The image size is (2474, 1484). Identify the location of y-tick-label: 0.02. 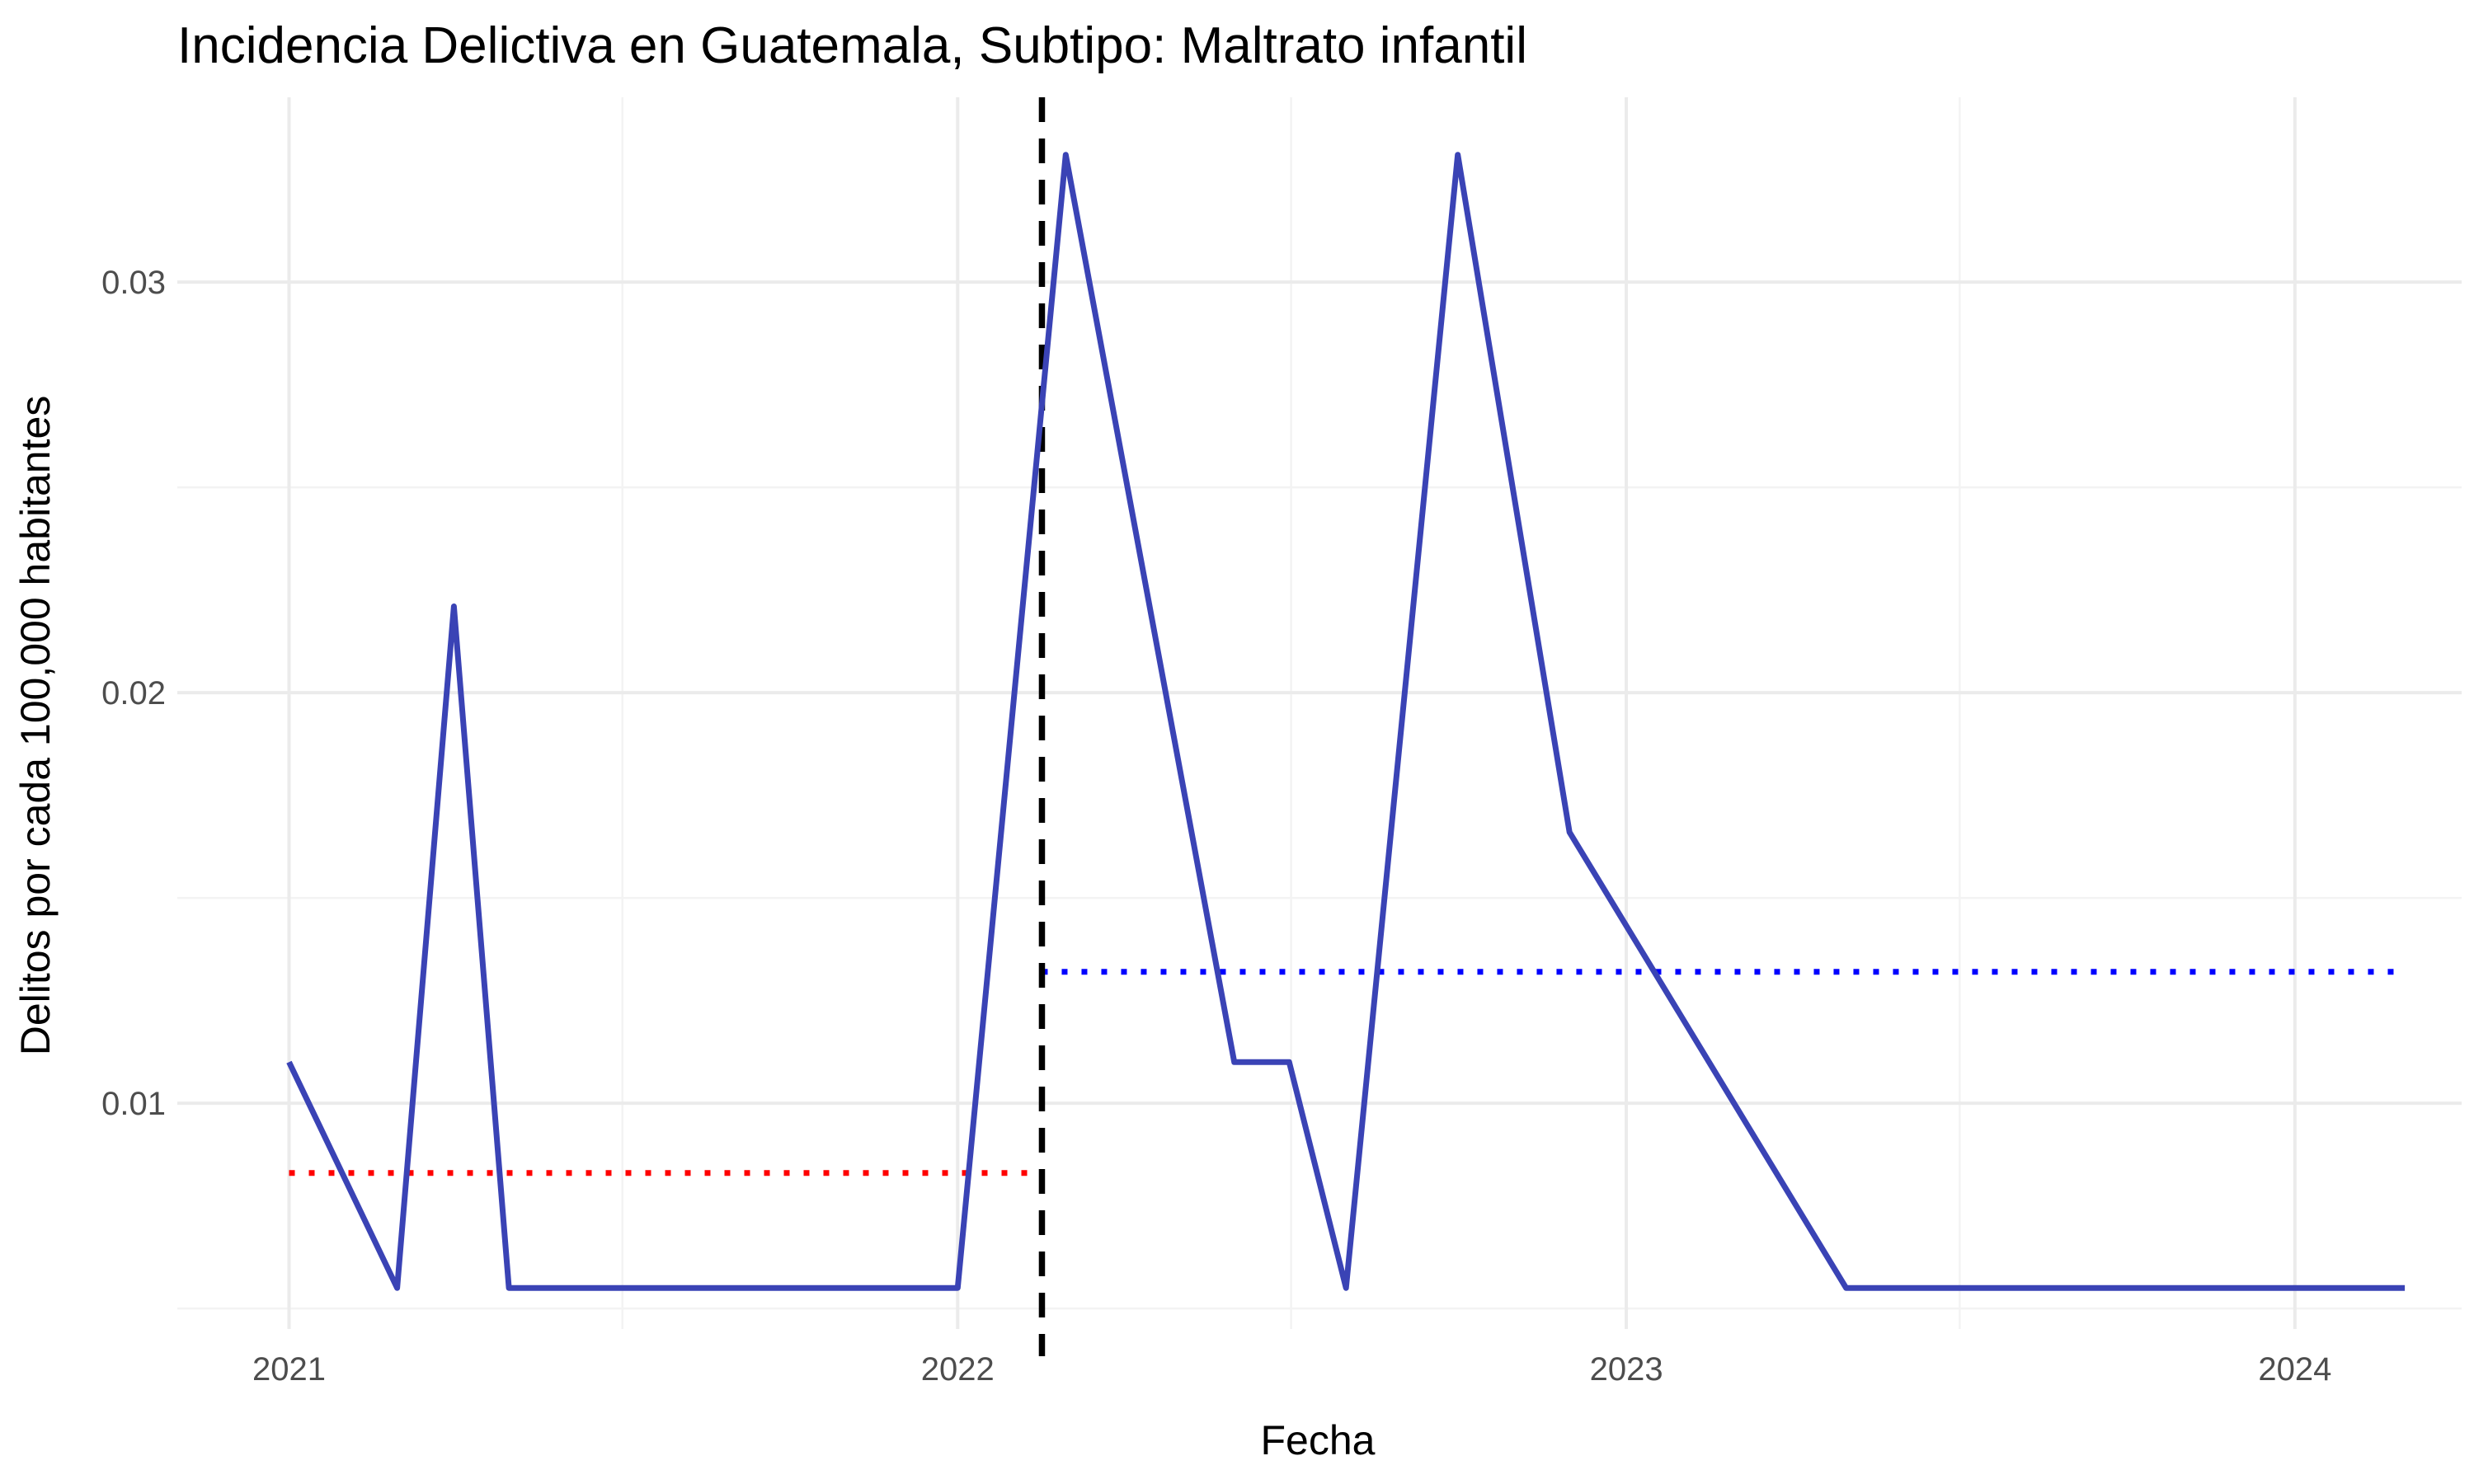
(133, 693).